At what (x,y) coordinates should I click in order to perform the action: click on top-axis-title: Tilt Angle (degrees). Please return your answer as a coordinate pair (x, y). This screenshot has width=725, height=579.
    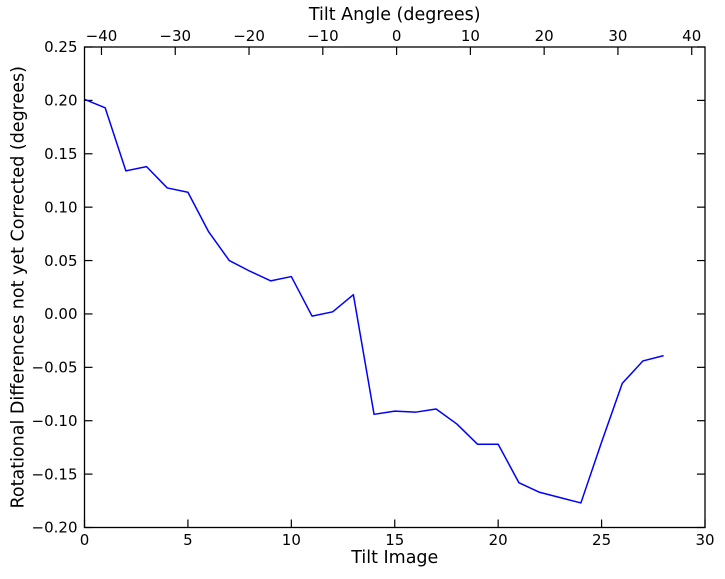
    Looking at the image, I should click on (394, 15).